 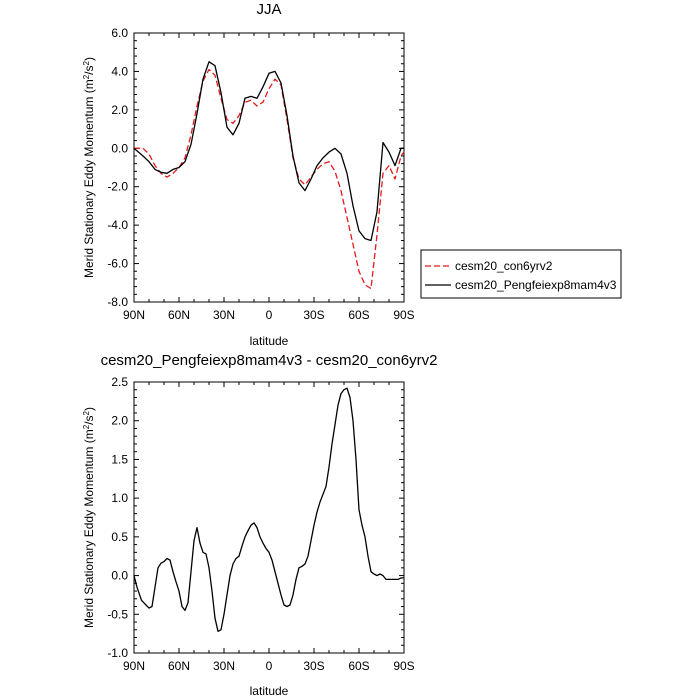 I want to click on chart-bottom-series, so click(x=268, y=509).